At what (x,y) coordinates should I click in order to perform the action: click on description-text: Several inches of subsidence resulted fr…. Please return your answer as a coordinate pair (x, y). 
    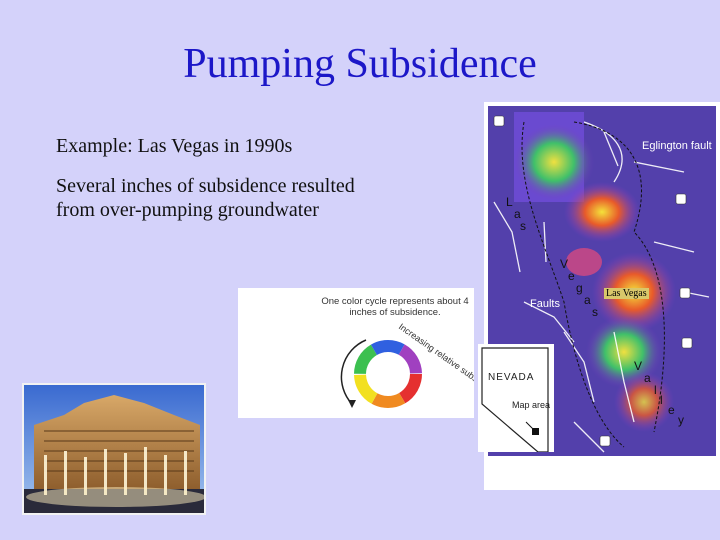
    Looking at the image, I should click on (205, 198).